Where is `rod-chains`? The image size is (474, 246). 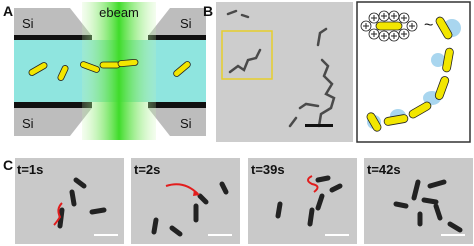 rod-chains is located at coordinates (281, 68).